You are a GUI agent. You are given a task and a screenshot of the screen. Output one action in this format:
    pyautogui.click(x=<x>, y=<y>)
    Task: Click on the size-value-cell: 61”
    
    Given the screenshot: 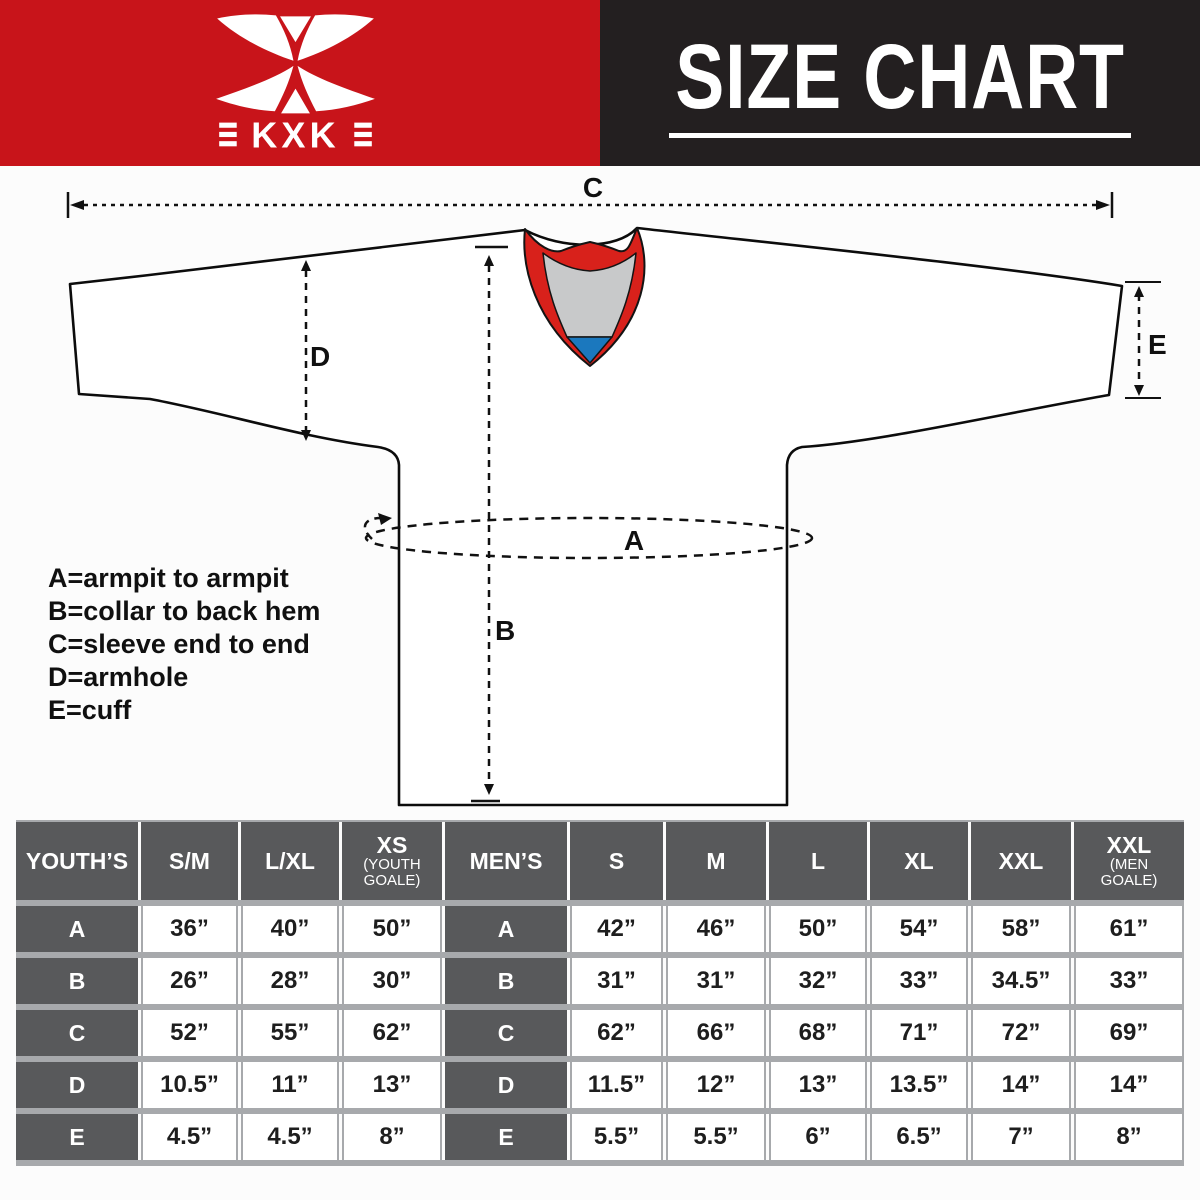 What is the action you would take?
    pyautogui.click(x=1129, y=929)
    